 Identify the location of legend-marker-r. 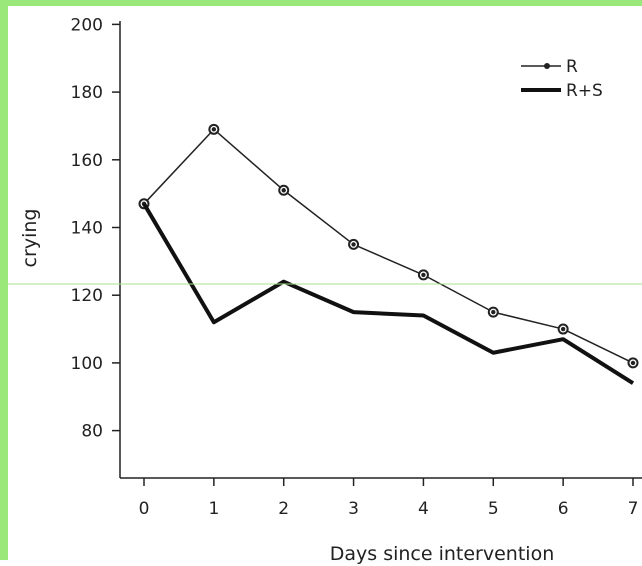
(547, 66).